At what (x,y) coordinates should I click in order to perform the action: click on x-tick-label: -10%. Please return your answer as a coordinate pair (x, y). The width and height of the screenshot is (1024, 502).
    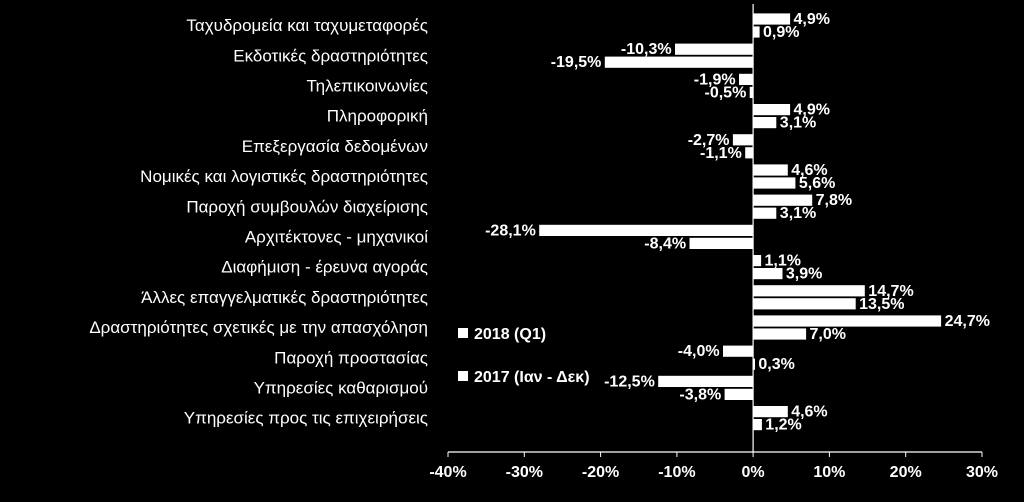
    Looking at the image, I should click on (676, 472).